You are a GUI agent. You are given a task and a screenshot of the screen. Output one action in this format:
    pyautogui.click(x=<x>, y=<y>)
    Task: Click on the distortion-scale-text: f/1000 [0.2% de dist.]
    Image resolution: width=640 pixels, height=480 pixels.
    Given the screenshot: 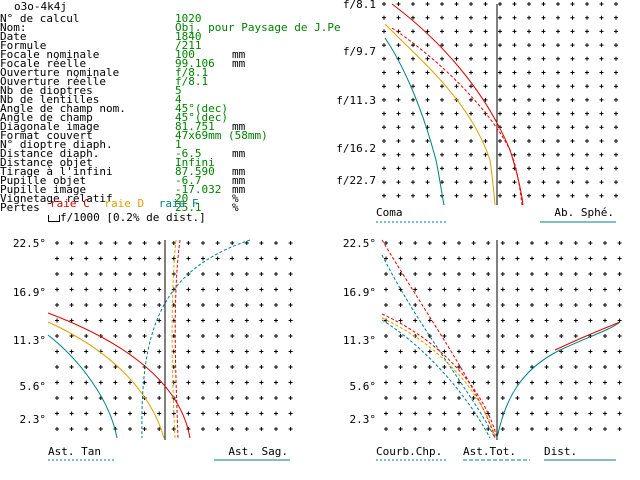 What is the action you would take?
    pyautogui.click(x=133, y=217)
    